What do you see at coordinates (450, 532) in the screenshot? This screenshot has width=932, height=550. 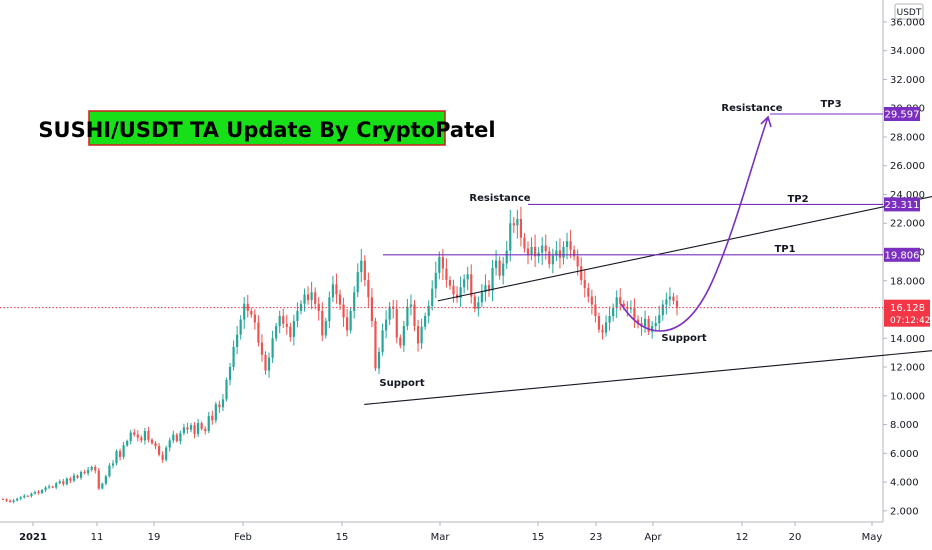 I see `x-axis-ticks: 2021 11 19 Feb 15 Mar 15 23 Apr 12 20 May` at bounding box center [450, 532].